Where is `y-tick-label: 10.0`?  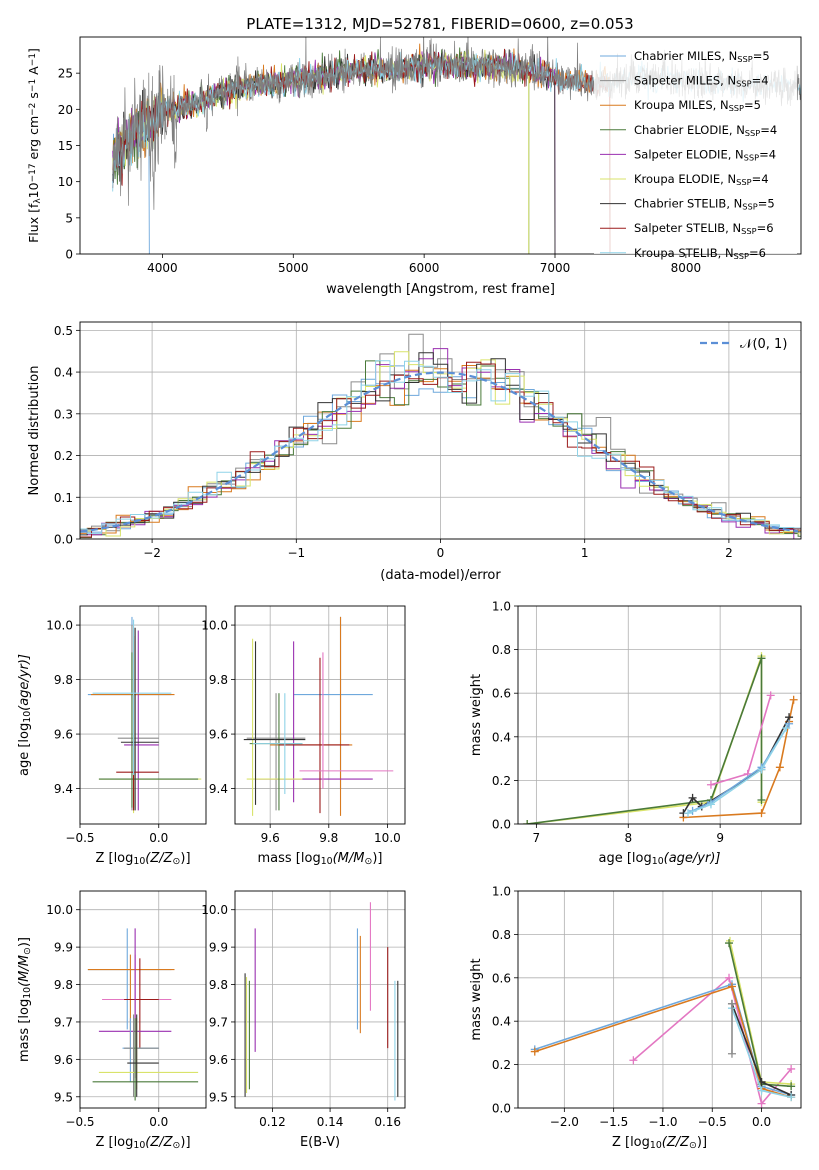 y-tick-label: 10.0 is located at coordinates (214, 910).